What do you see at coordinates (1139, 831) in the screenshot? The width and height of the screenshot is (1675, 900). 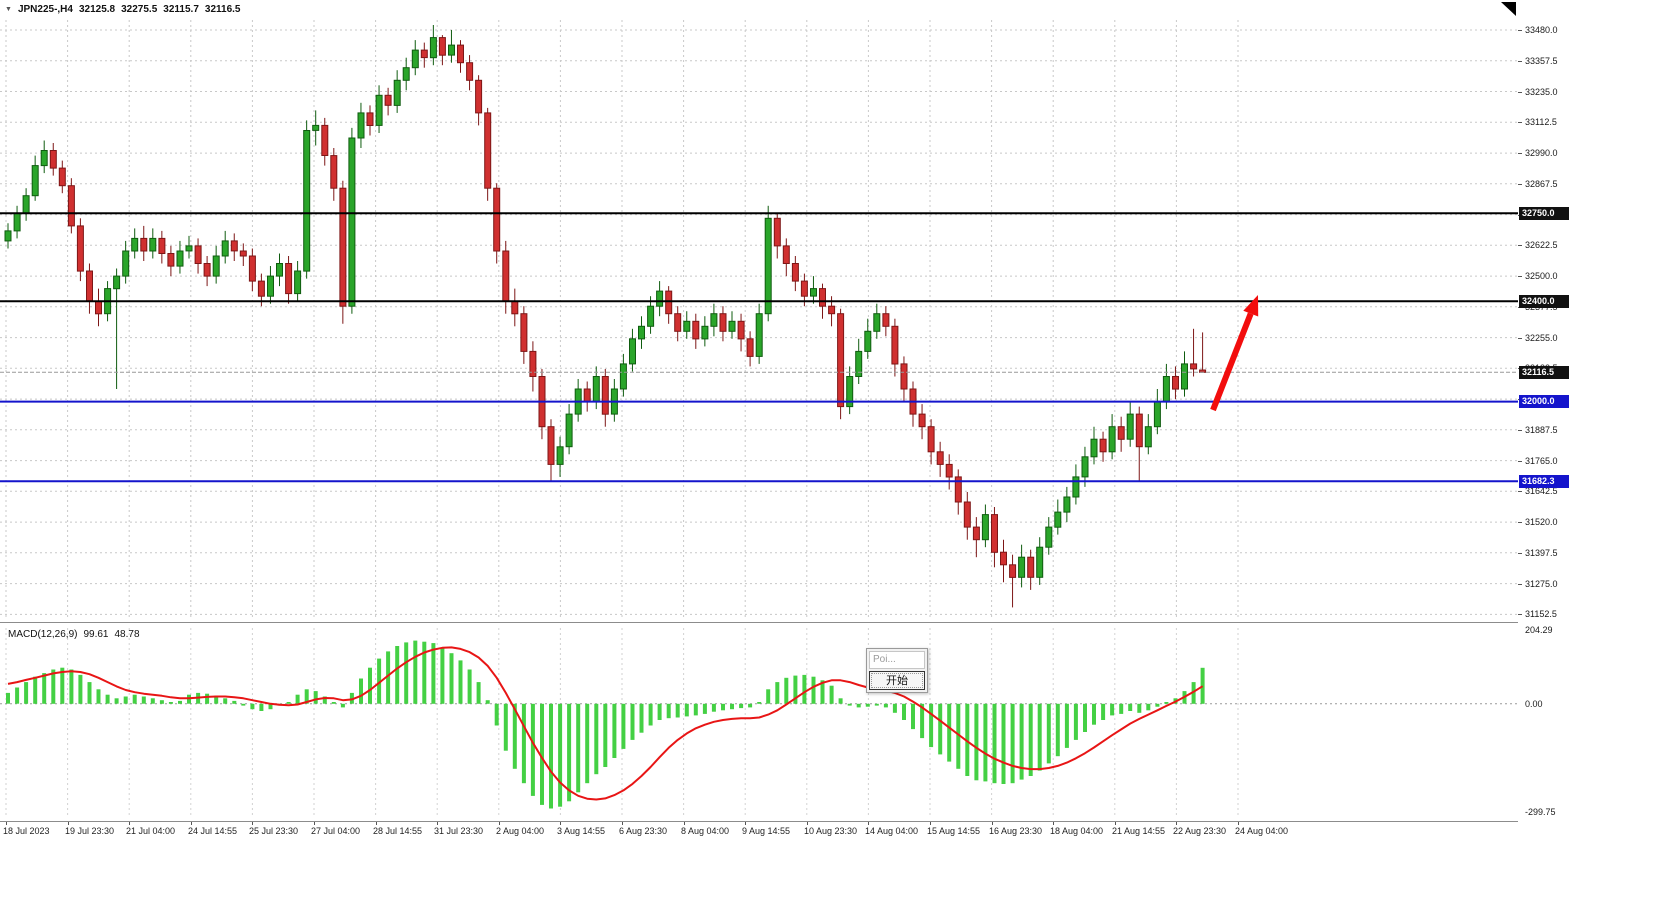 I see `time-label: 21 Aug 14:55` at bounding box center [1139, 831].